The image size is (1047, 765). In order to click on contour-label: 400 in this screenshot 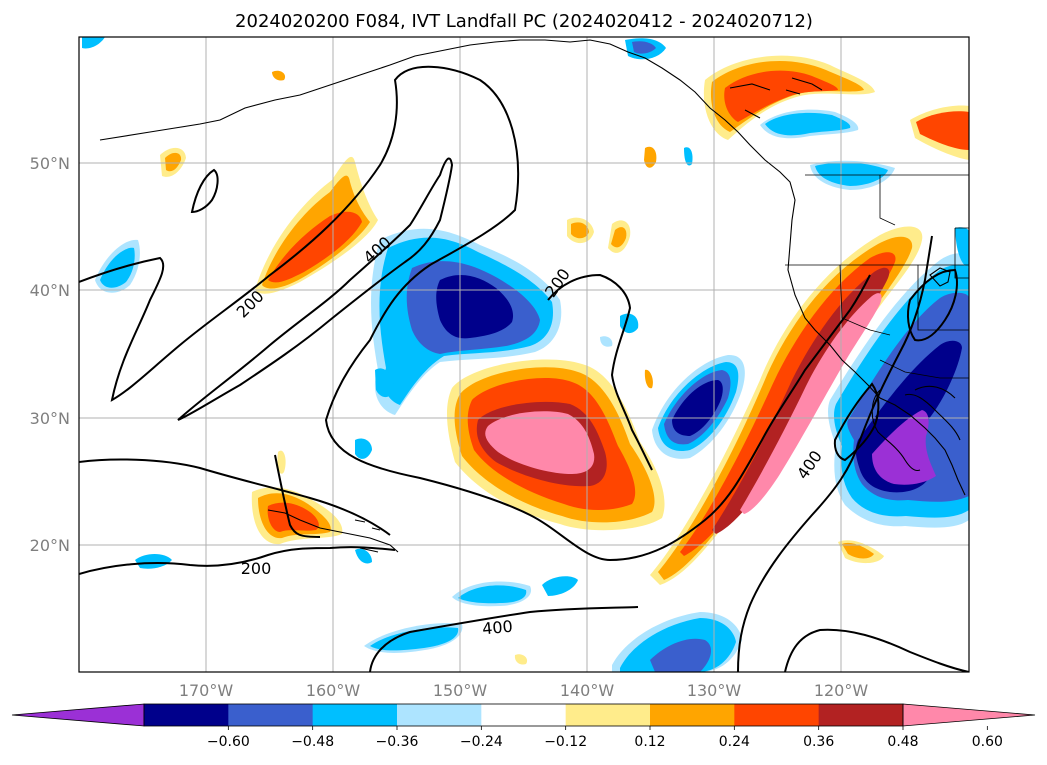, I will do `click(497, 628)`.